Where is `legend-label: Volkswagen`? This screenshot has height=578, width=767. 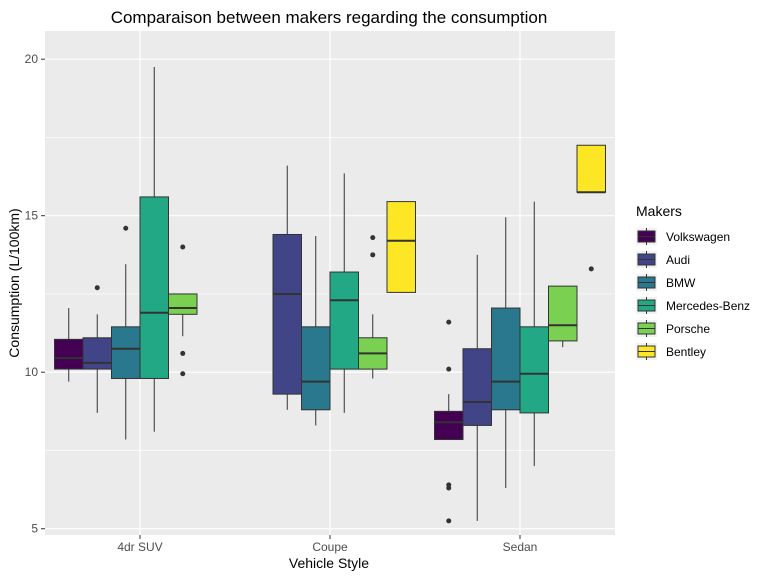
legend-label: Volkswagen is located at coordinates (698, 237).